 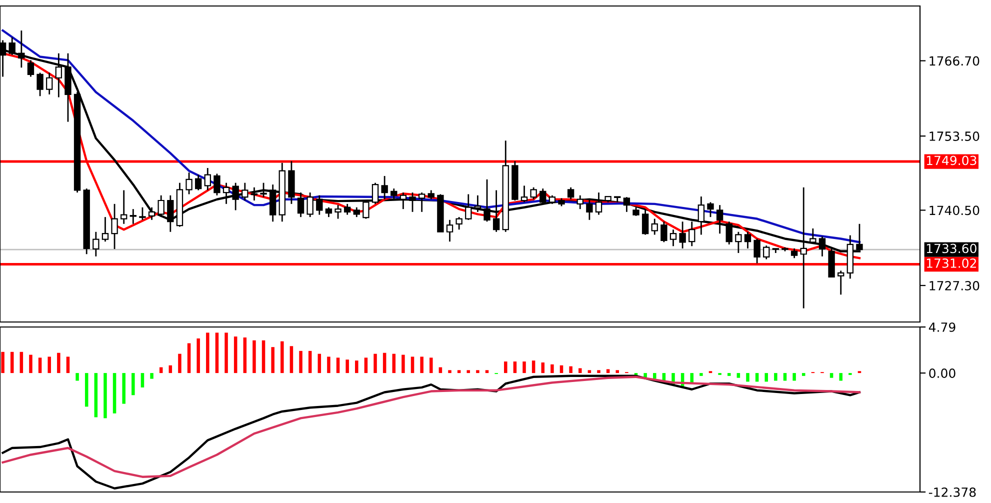 What do you see at coordinates (942, 373) in the screenshot?
I see `y-tick-label: 0.00` at bounding box center [942, 373].